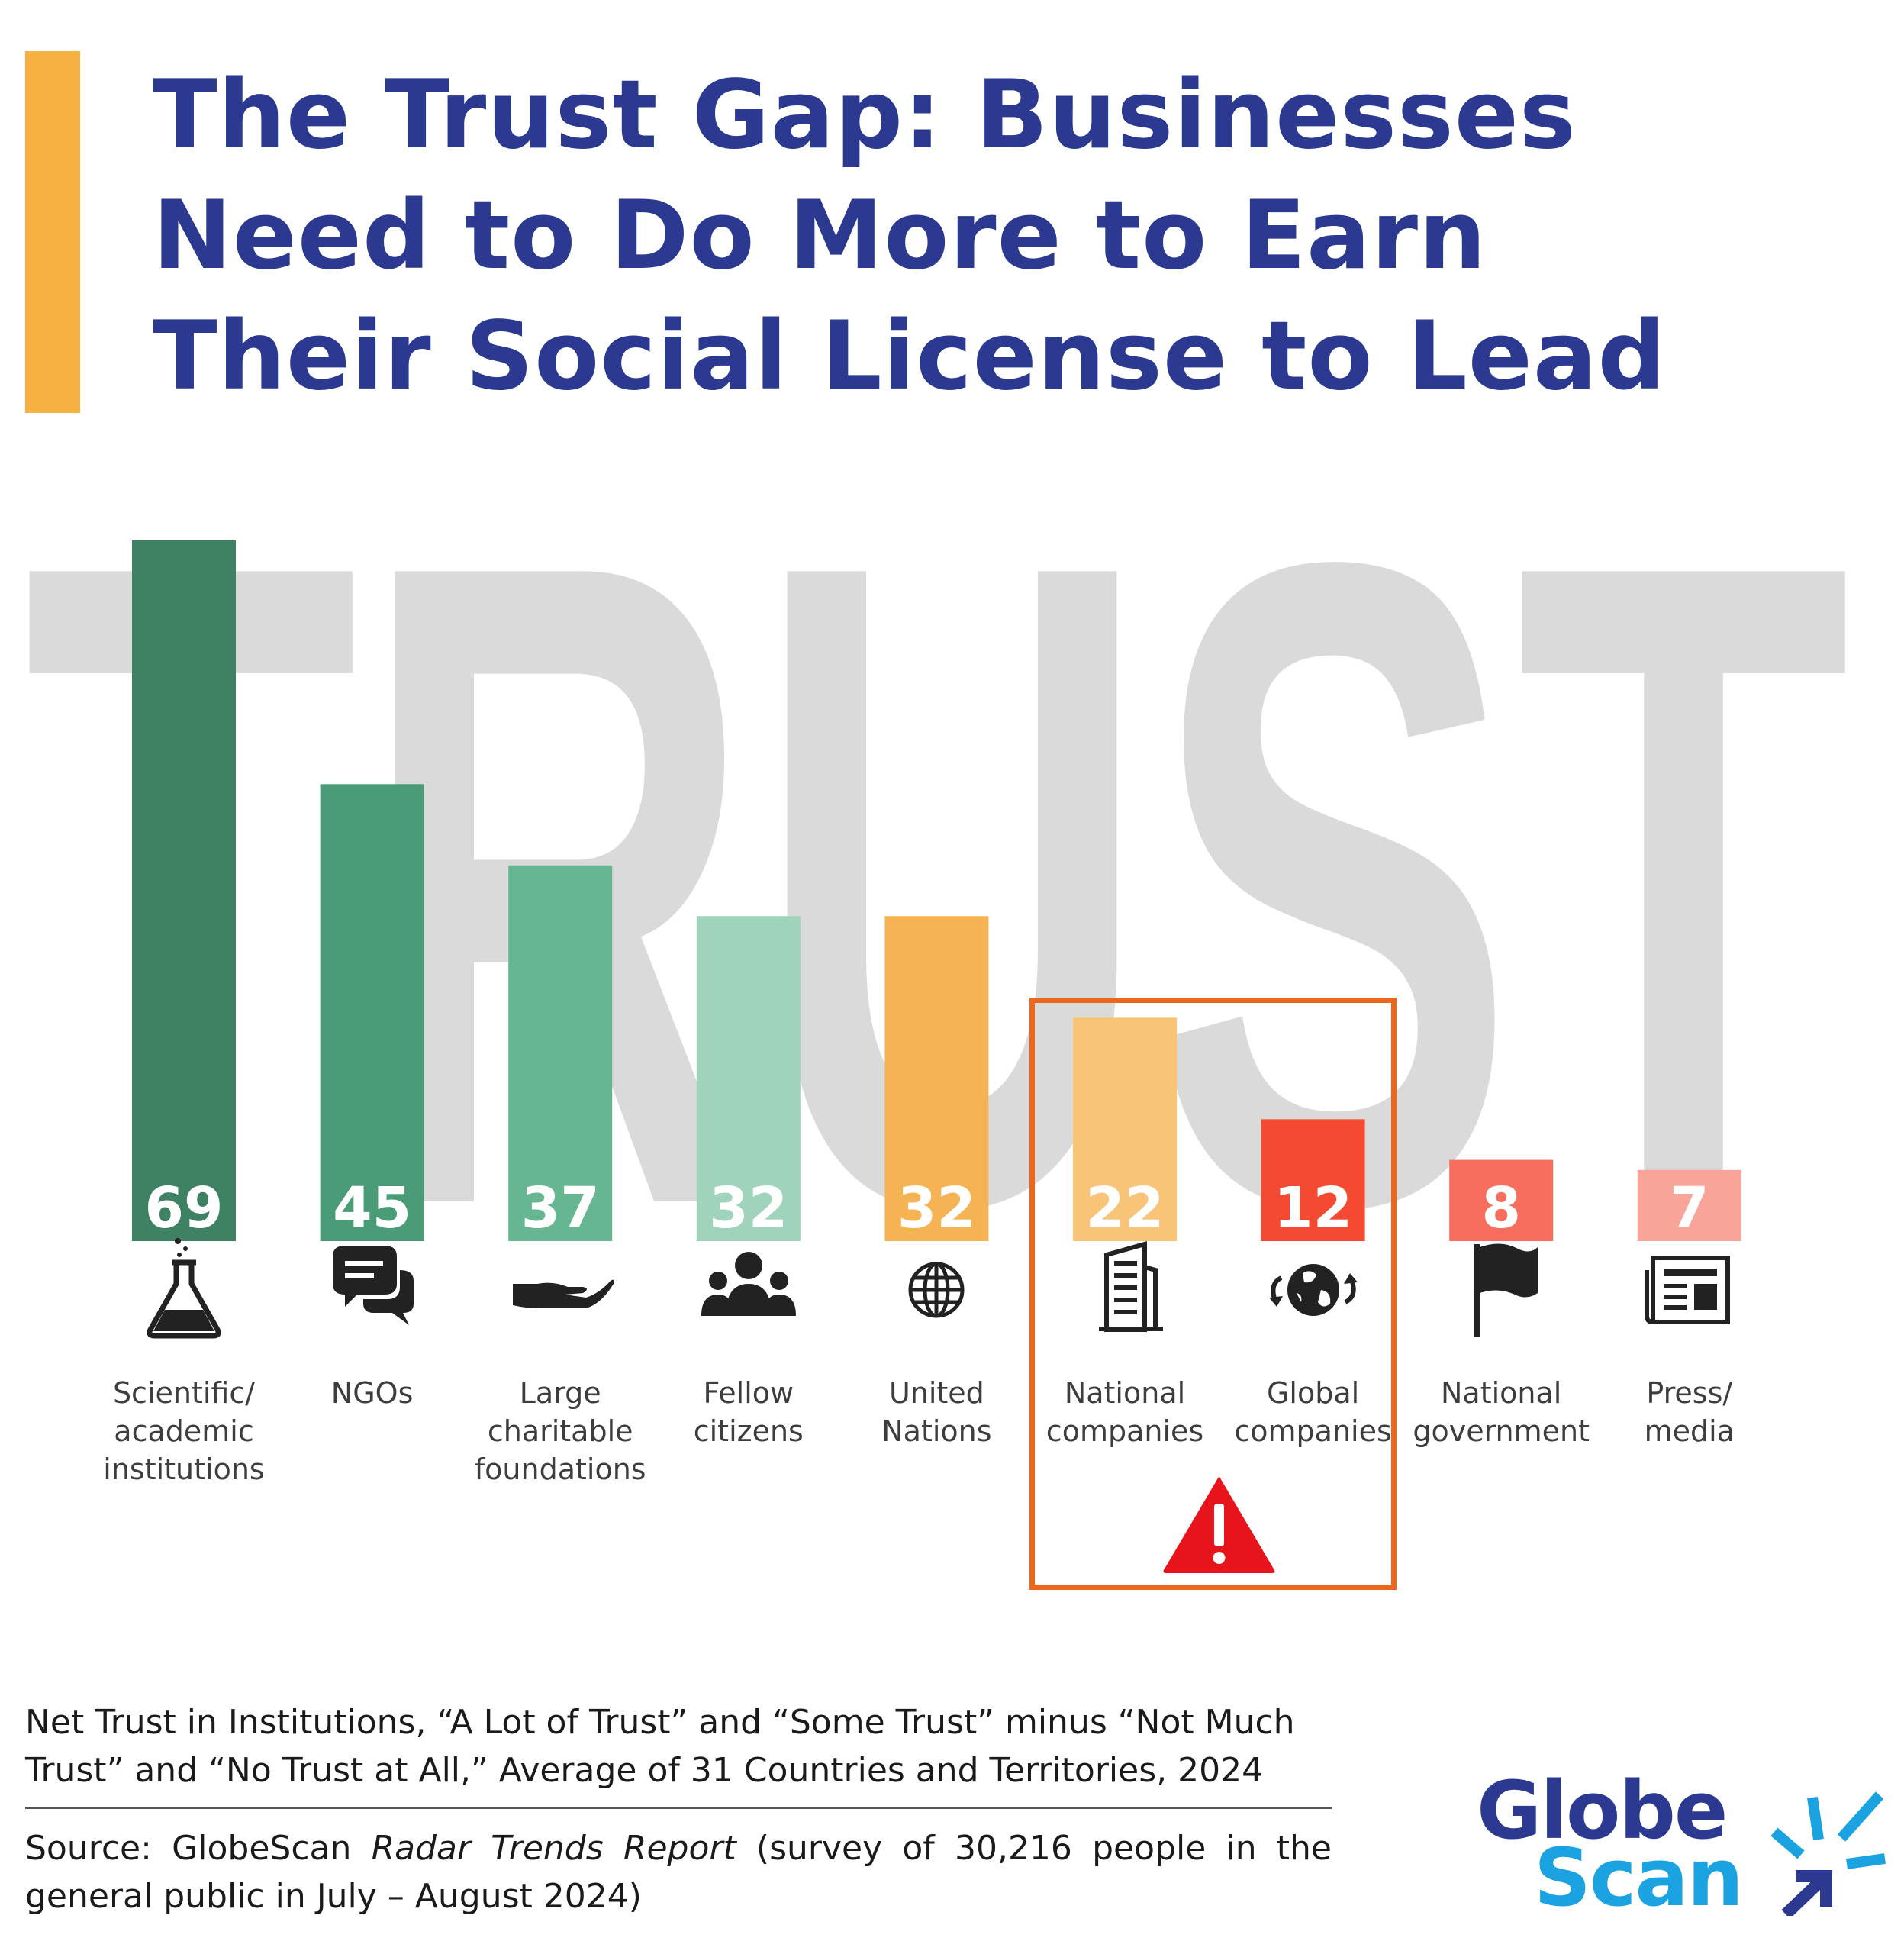 This screenshot has height=1954, width=1904. What do you see at coordinates (560, 1290) in the screenshot?
I see `open-hand-icon` at bounding box center [560, 1290].